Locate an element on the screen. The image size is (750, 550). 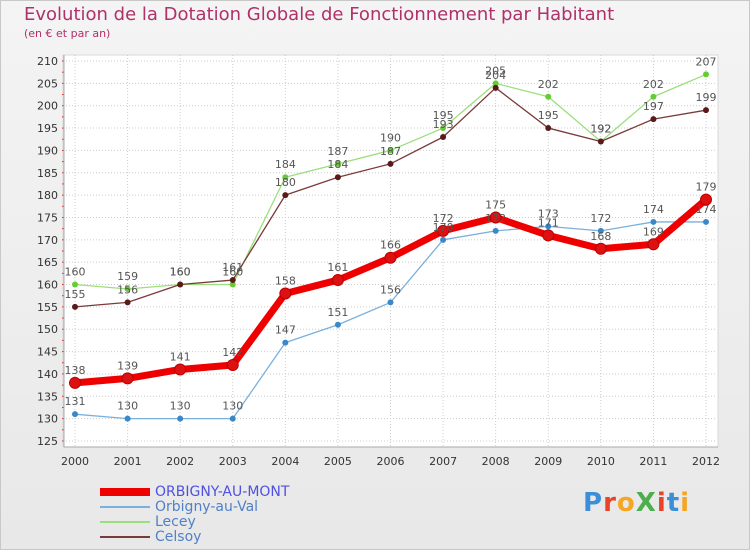
y-tick-label: 195 is located at coordinates (47, 128).